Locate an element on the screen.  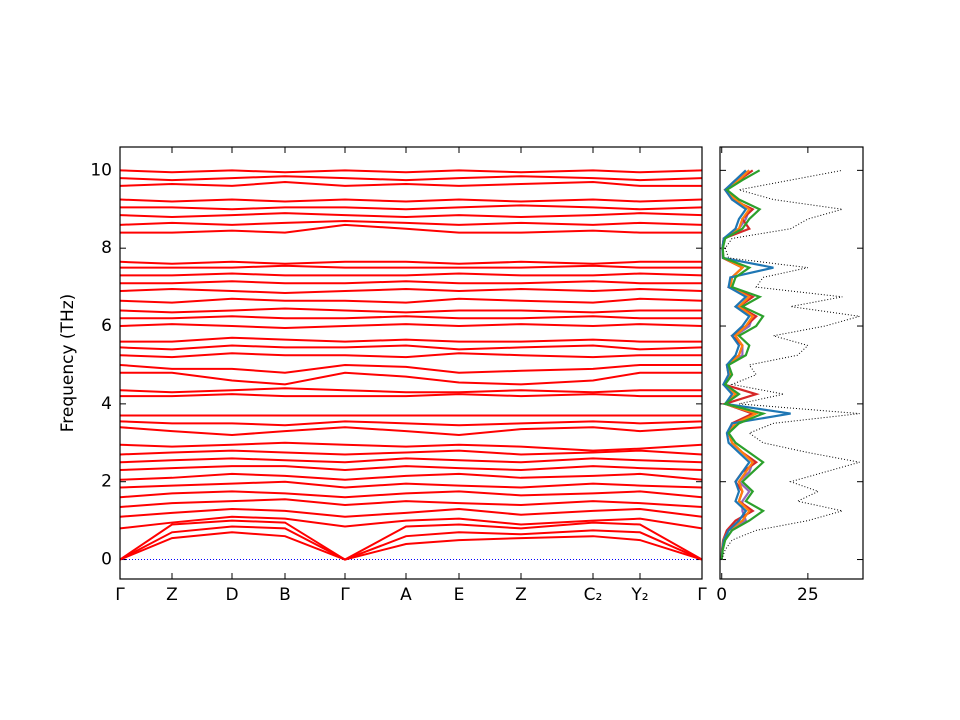
x-tick-label: A is located at coordinates (406, 595).